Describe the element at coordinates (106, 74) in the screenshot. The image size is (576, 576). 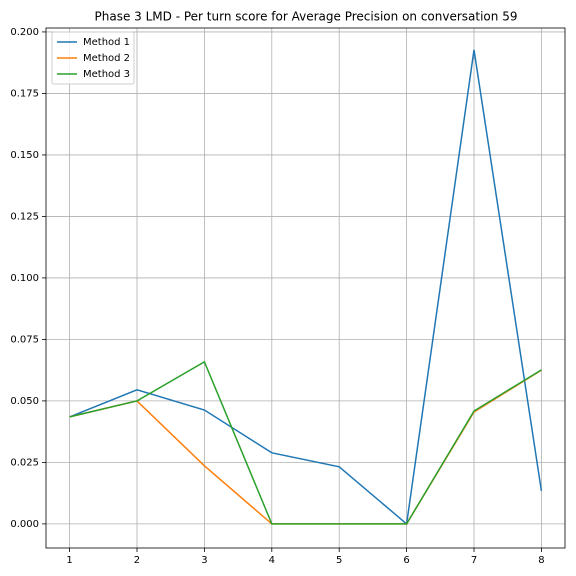
I see `legend-label: Method 3` at that location.